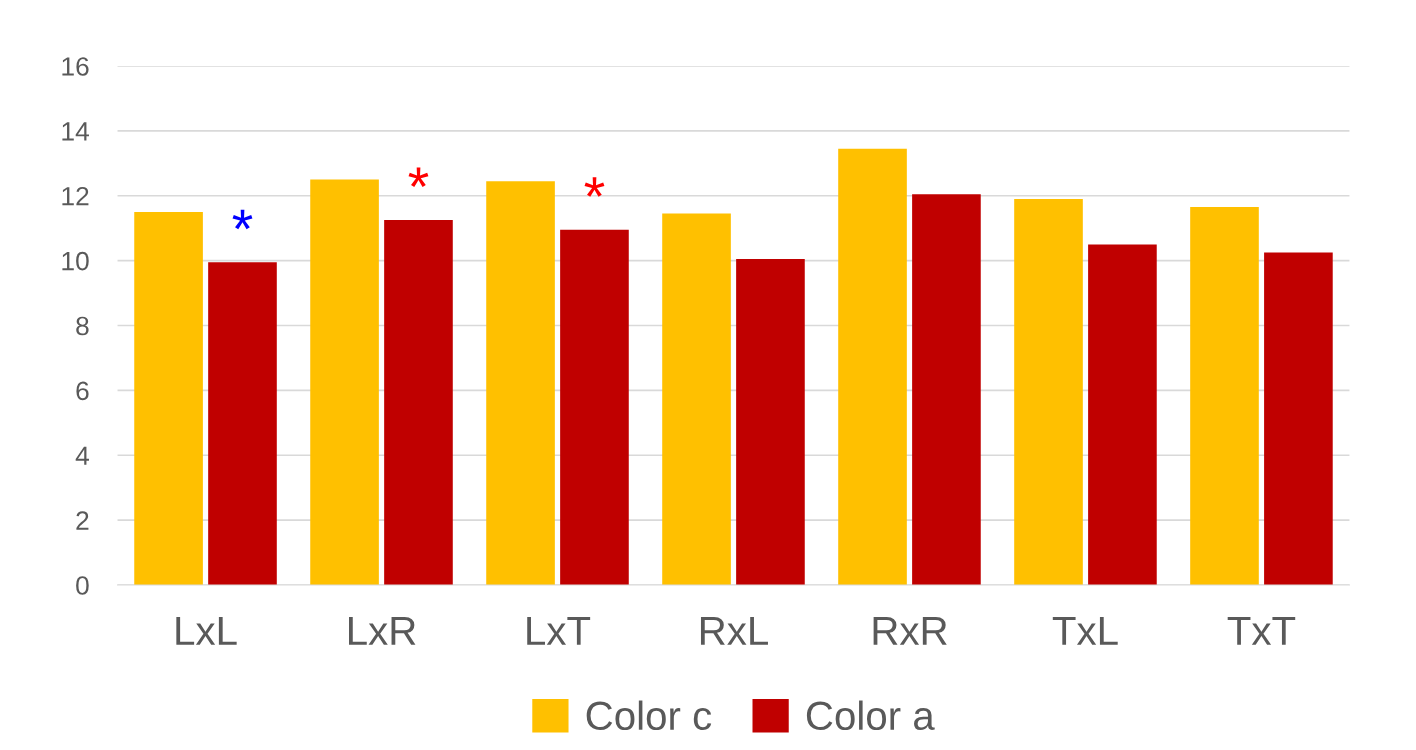  I want to click on y-tick-label: 14, so click(75, 131).